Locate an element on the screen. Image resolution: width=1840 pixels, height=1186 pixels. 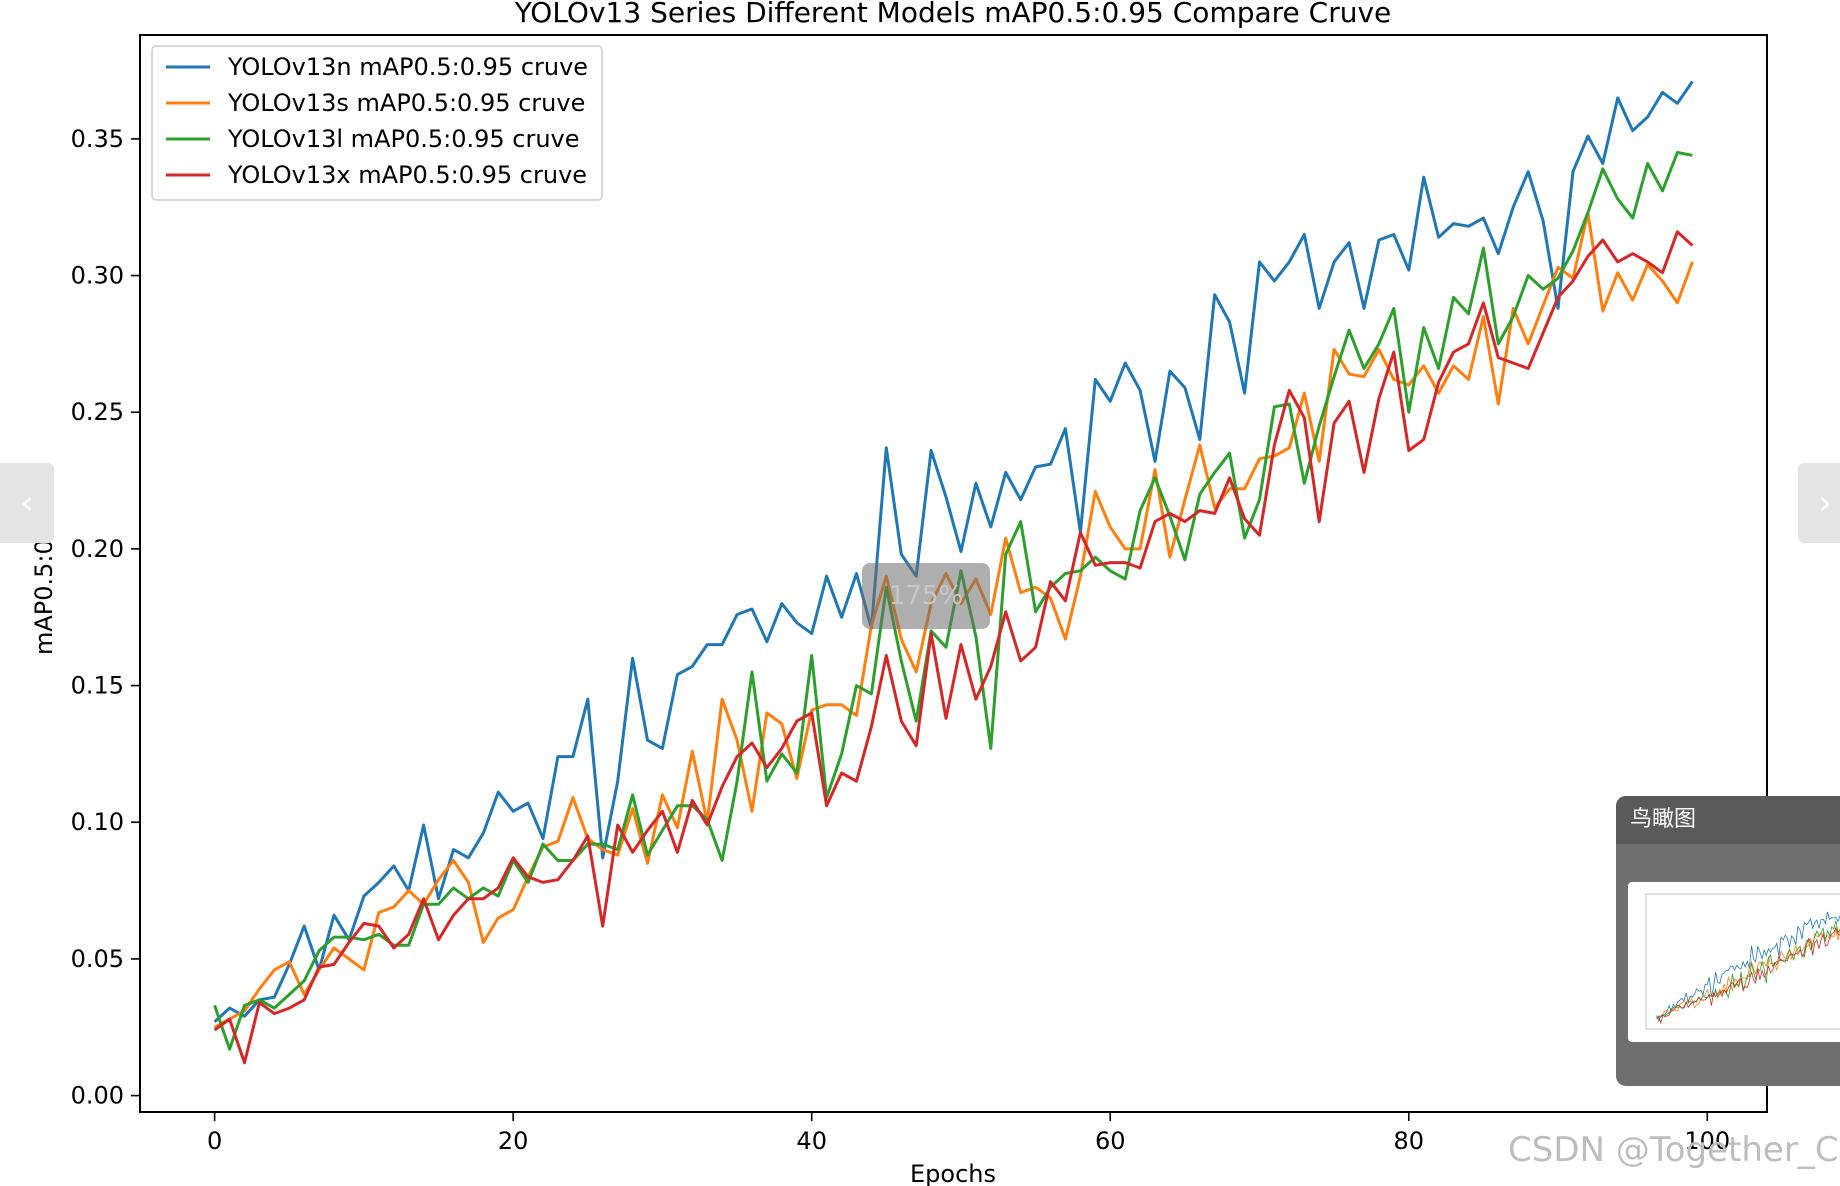
legend-box is located at coordinates (377, 123).